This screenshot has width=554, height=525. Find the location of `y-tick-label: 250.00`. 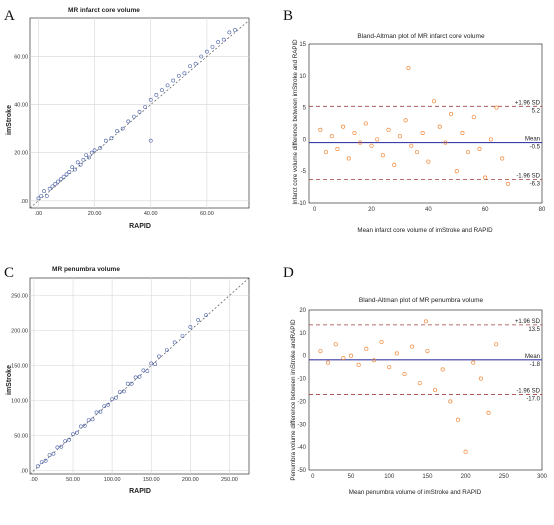

y-tick-label: 250.00 is located at coordinates (19, 297).